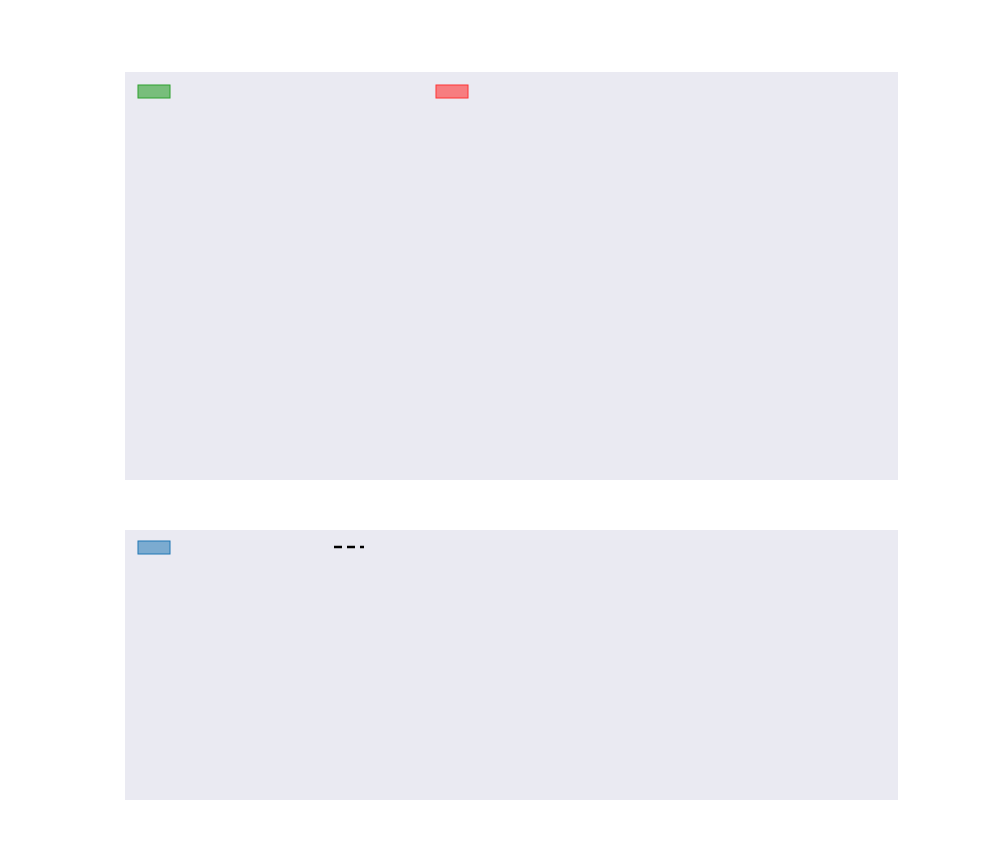 The height and width of the screenshot is (860, 1000). I want to click on top-legend, so click(303, 91).